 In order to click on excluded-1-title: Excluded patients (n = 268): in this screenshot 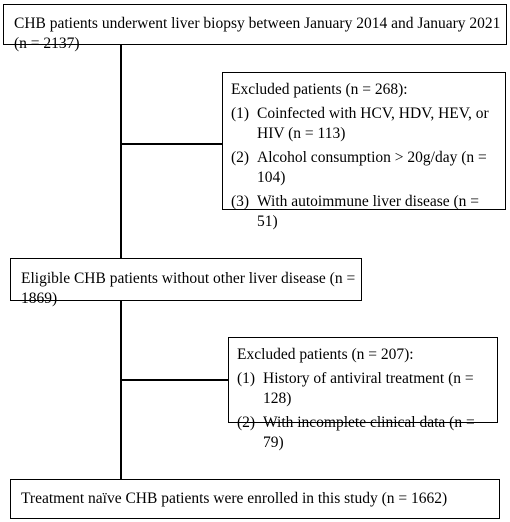, I will do `click(319, 89)`.